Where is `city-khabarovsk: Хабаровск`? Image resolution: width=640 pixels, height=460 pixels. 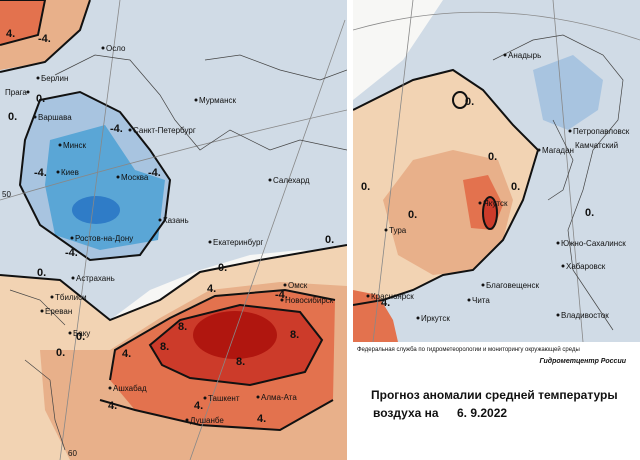 city-khabarovsk: Хабаровск is located at coordinates (586, 266).